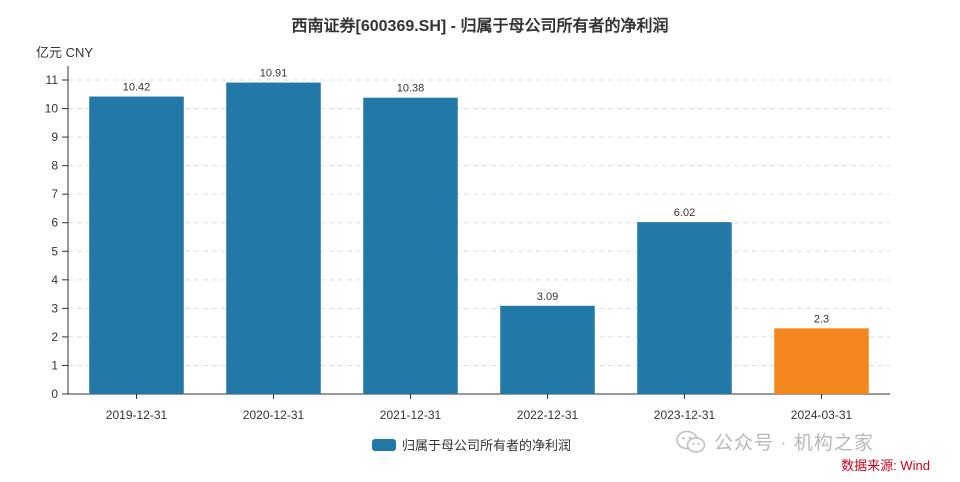 The height and width of the screenshot is (482, 960). I want to click on bar-value-label: 2.3, so click(821, 319).